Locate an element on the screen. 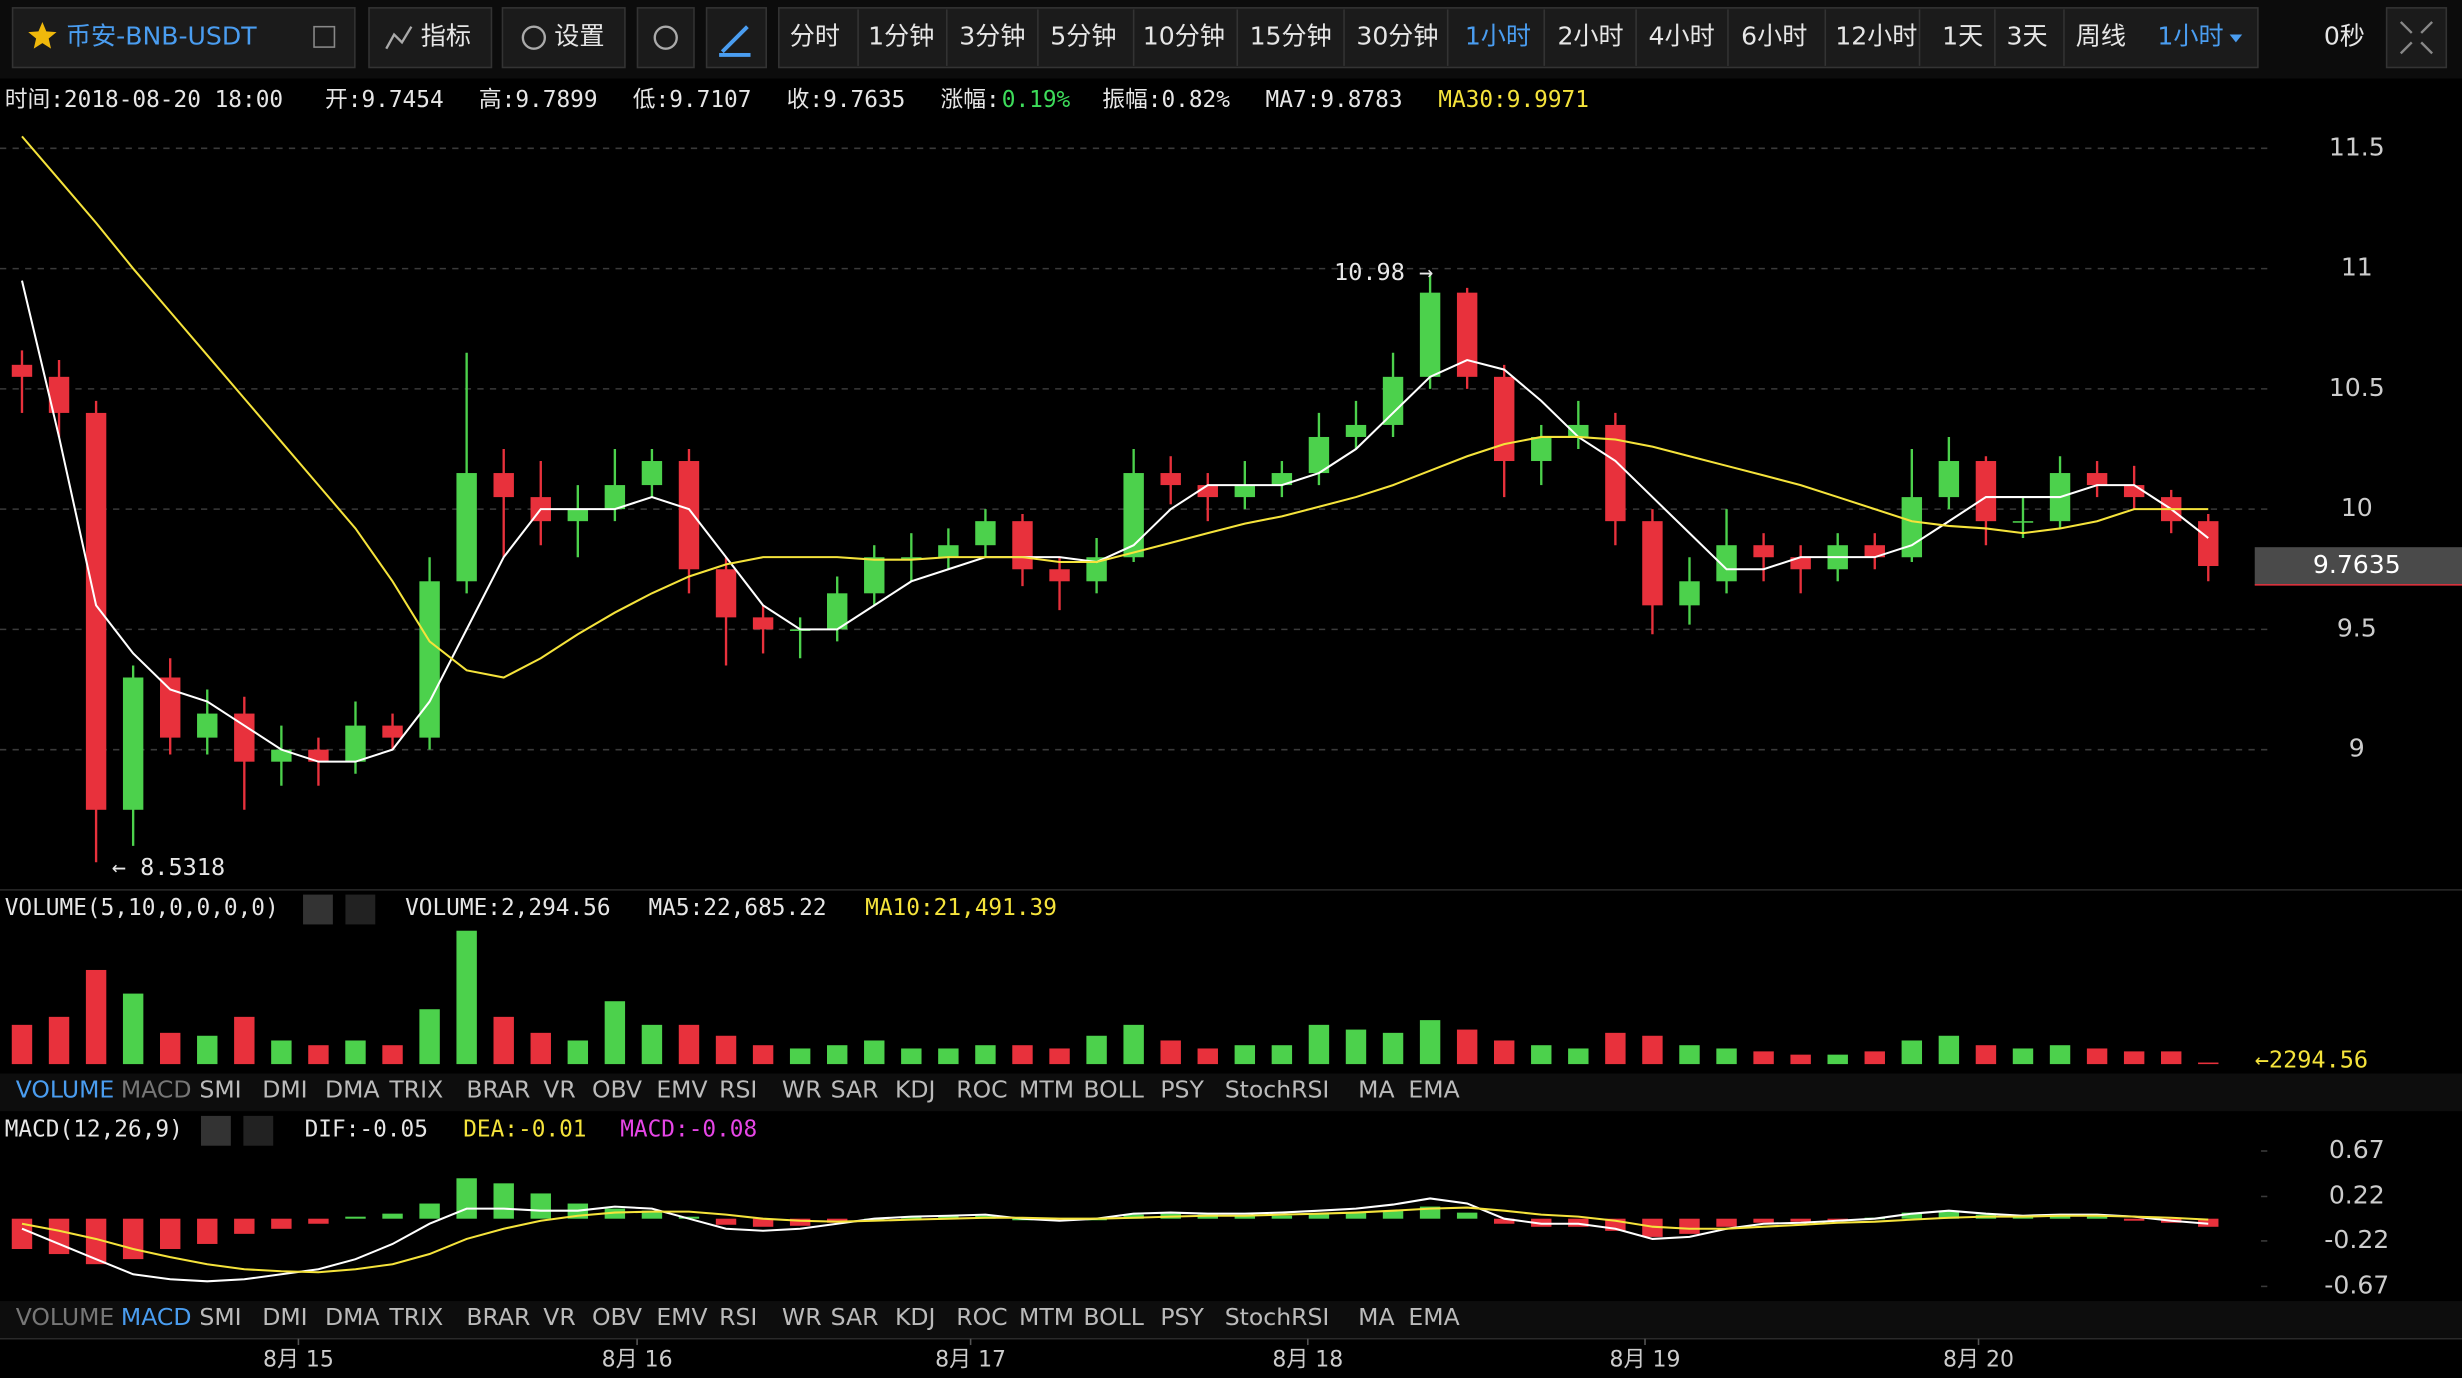 The width and height of the screenshot is (2462, 1378). interval-button: 30分钟 is located at coordinates (1397, 36).